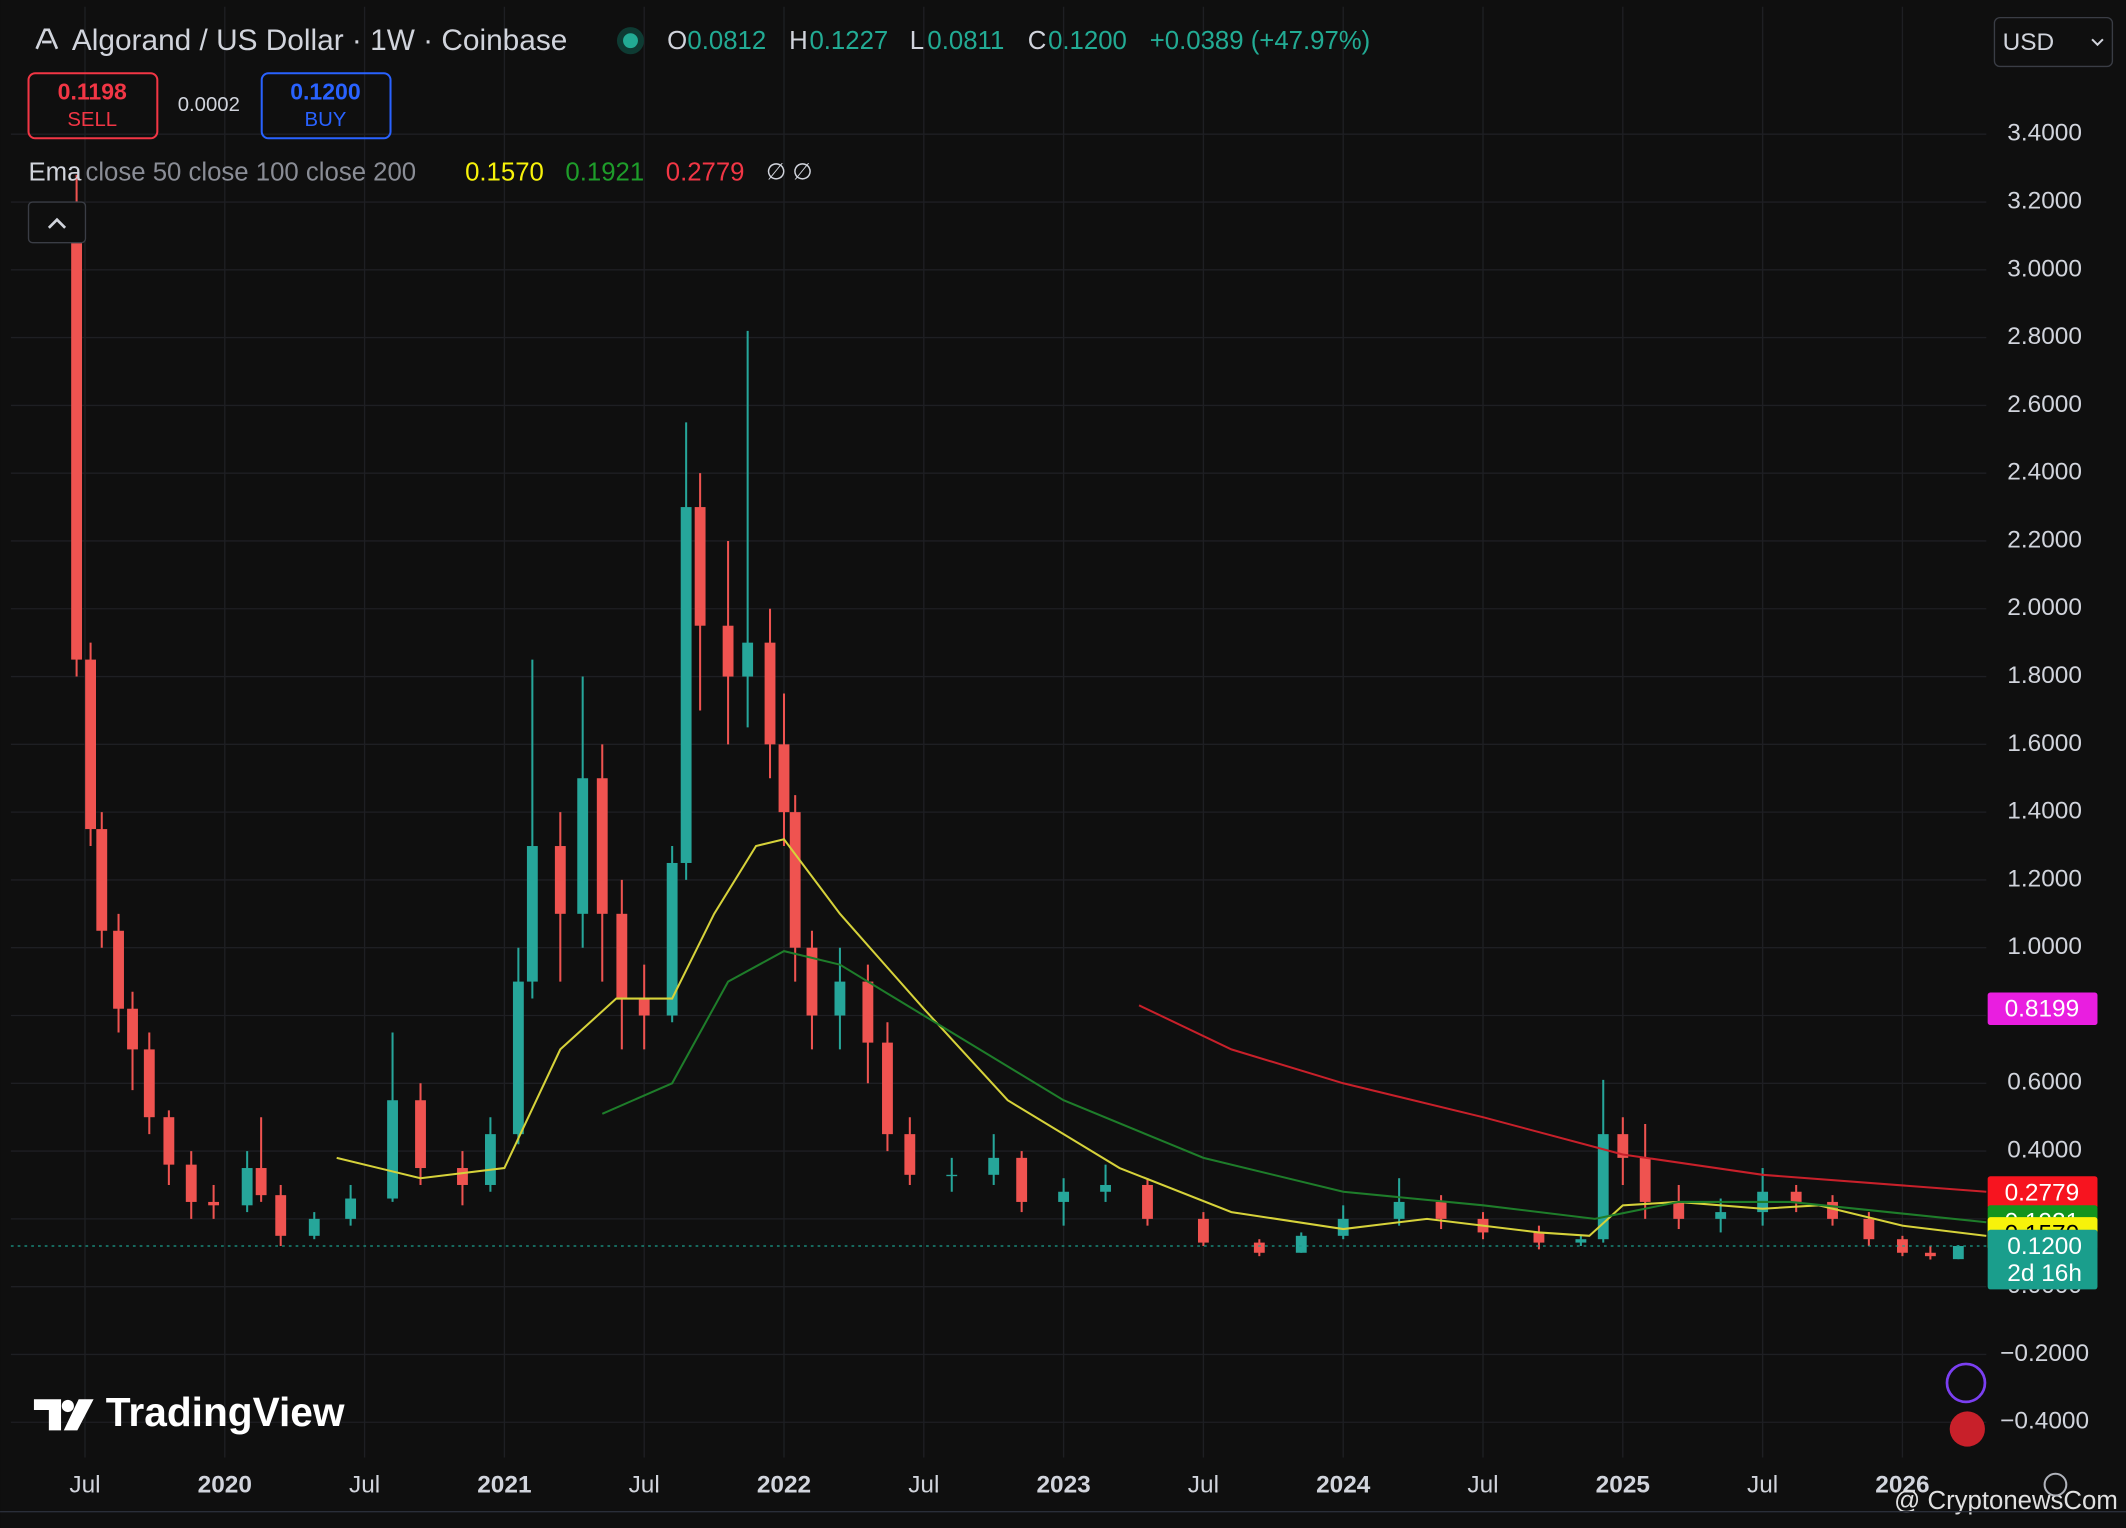  What do you see at coordinates (92, 120) in the screenshot?
I see `sell-label: SELL` at bounding box center [92, 120].